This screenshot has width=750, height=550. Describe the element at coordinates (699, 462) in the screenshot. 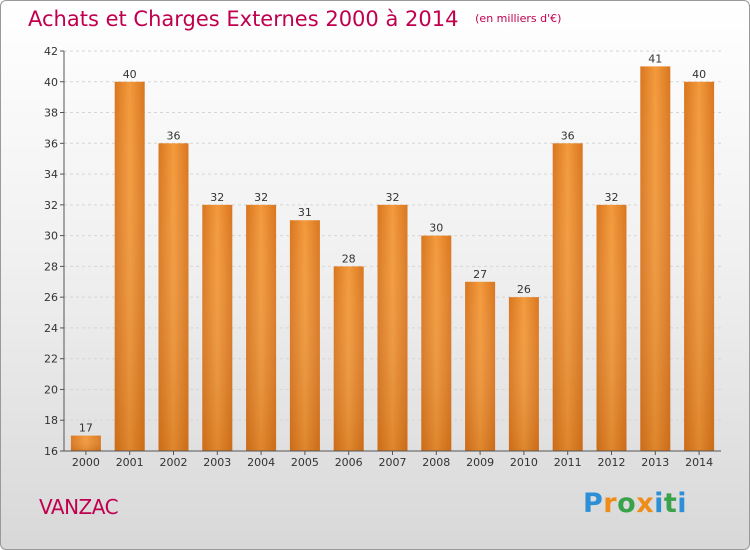

I see `x-tick-label: 2014` at that location.